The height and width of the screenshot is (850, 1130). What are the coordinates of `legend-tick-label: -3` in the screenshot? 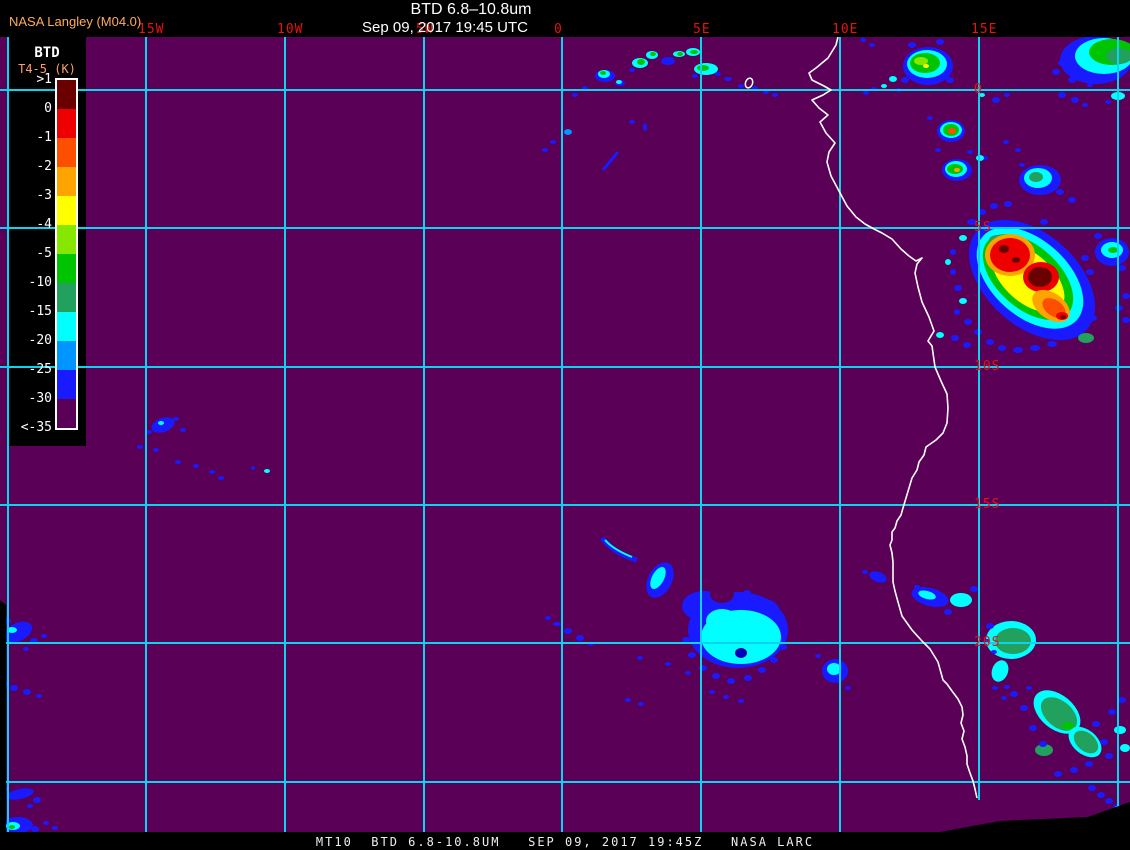 It's located at (44, 195).